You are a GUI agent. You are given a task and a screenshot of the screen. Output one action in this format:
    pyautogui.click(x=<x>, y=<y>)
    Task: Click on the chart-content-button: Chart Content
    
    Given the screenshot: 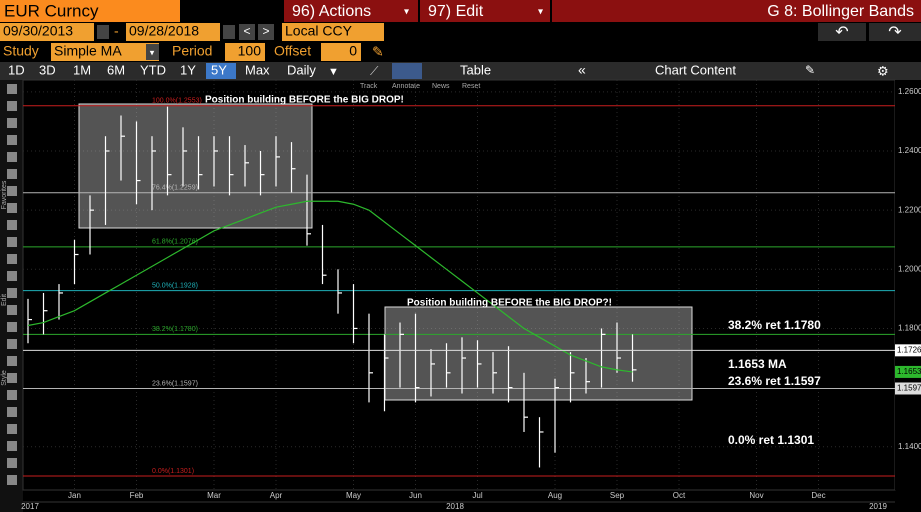 What is the action you would take?
    pyautogui.click(x=695, y=69)
    